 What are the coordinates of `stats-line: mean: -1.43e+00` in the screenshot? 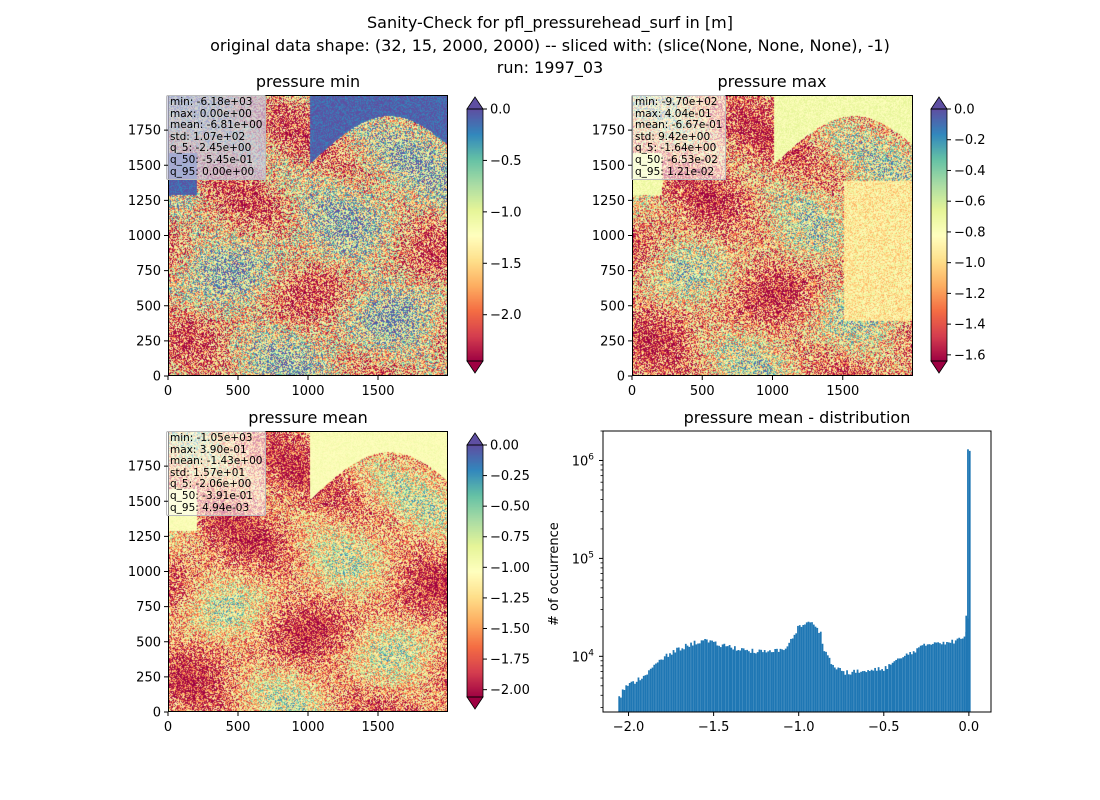 It's located at (216, 461).